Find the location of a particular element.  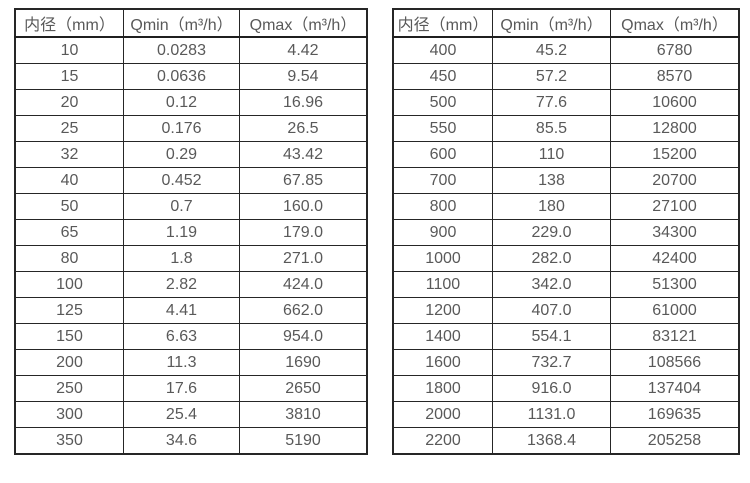

table-row: 1200 407.0 61000 is located at coordinates (566, 310).